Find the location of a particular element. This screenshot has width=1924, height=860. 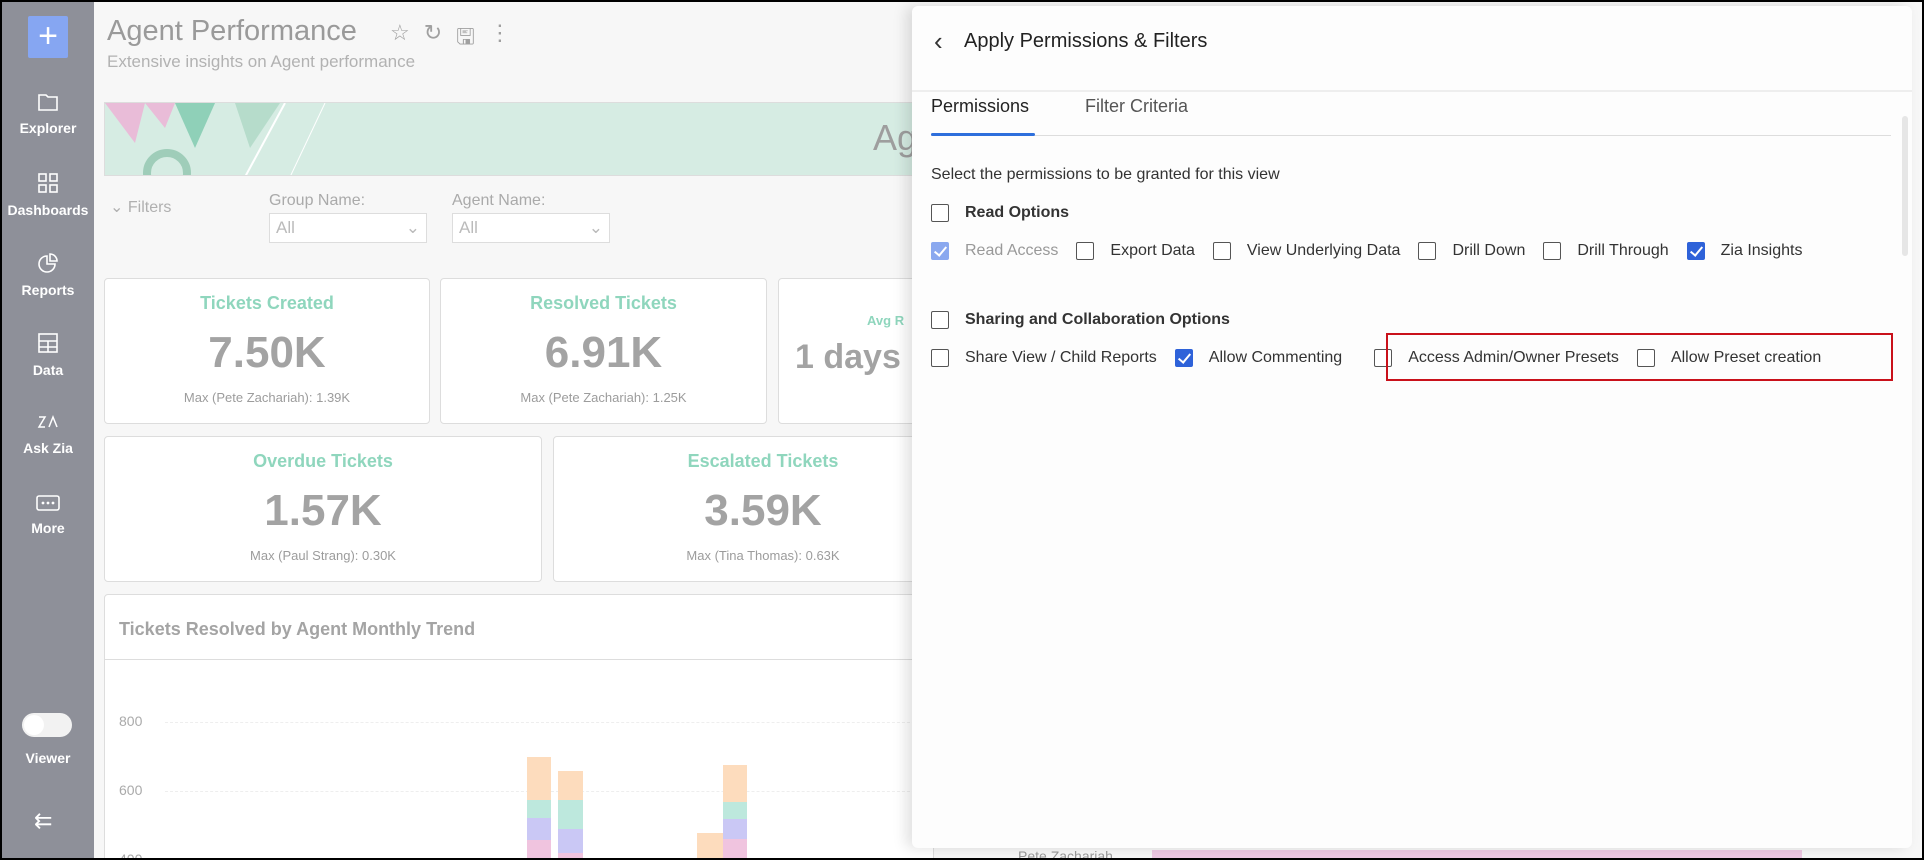

permission-option: Allow Commenting is located at coordinates (1258, 358).